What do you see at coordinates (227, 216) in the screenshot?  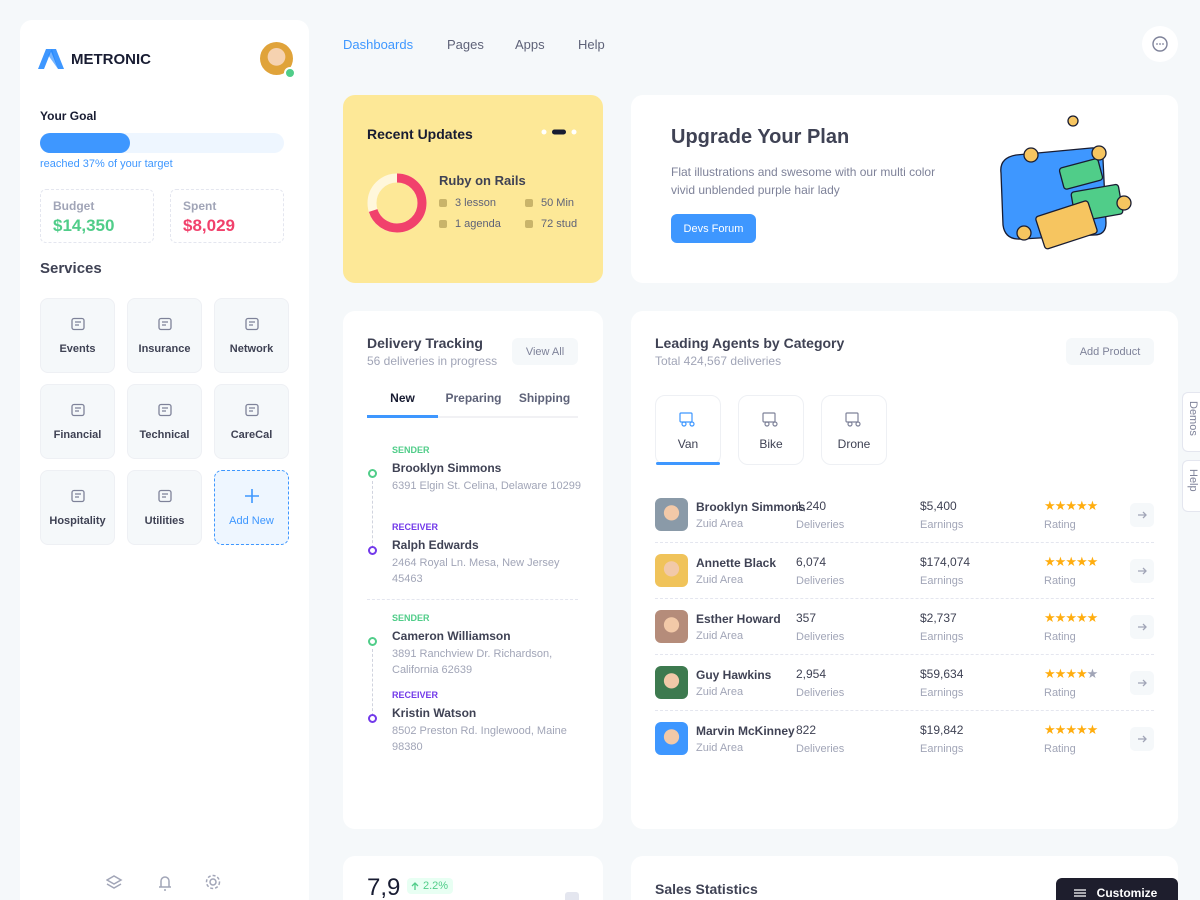 I see `stat-box: Spent $8,029` at bounding box center [227, 216].